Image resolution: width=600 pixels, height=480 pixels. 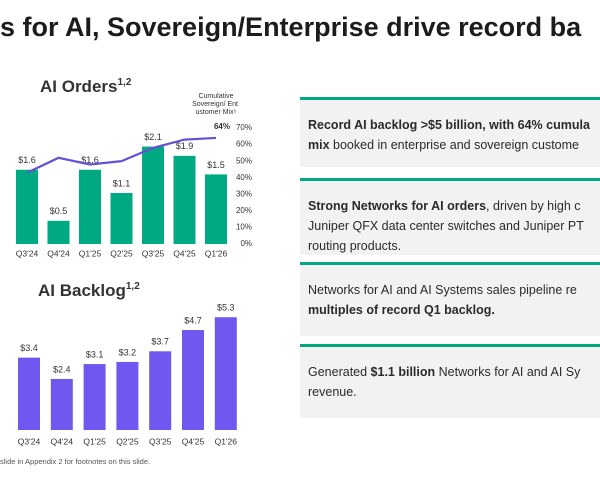 What do you see at coordinates (95, 354) in the screenshot?
I see `value-label: $3.1` at bounding box center [95, 354].